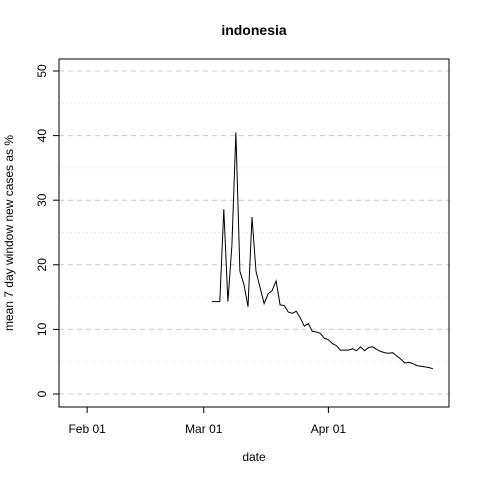  Describe the element at coordinates (9, 233) in the screenshot. I see `y-axis-label: mean 7 day window new cases as %` at that location.